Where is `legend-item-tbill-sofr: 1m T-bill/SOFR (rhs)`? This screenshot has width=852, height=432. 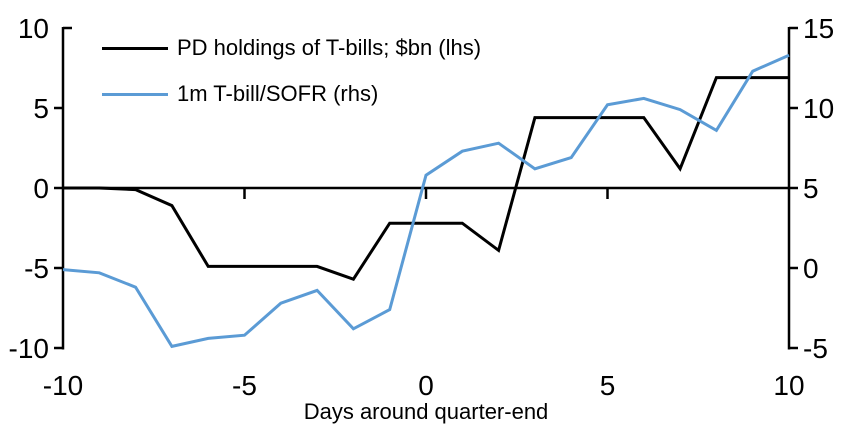 legend-item-tbill-sofr: 1m T-bill/SOFR (rhs) is located at coordinates (291, 94).